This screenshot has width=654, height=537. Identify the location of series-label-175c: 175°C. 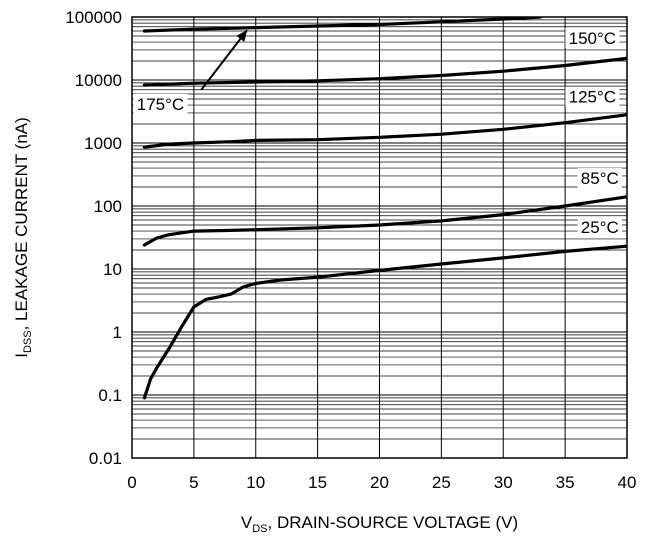
(160, 104).